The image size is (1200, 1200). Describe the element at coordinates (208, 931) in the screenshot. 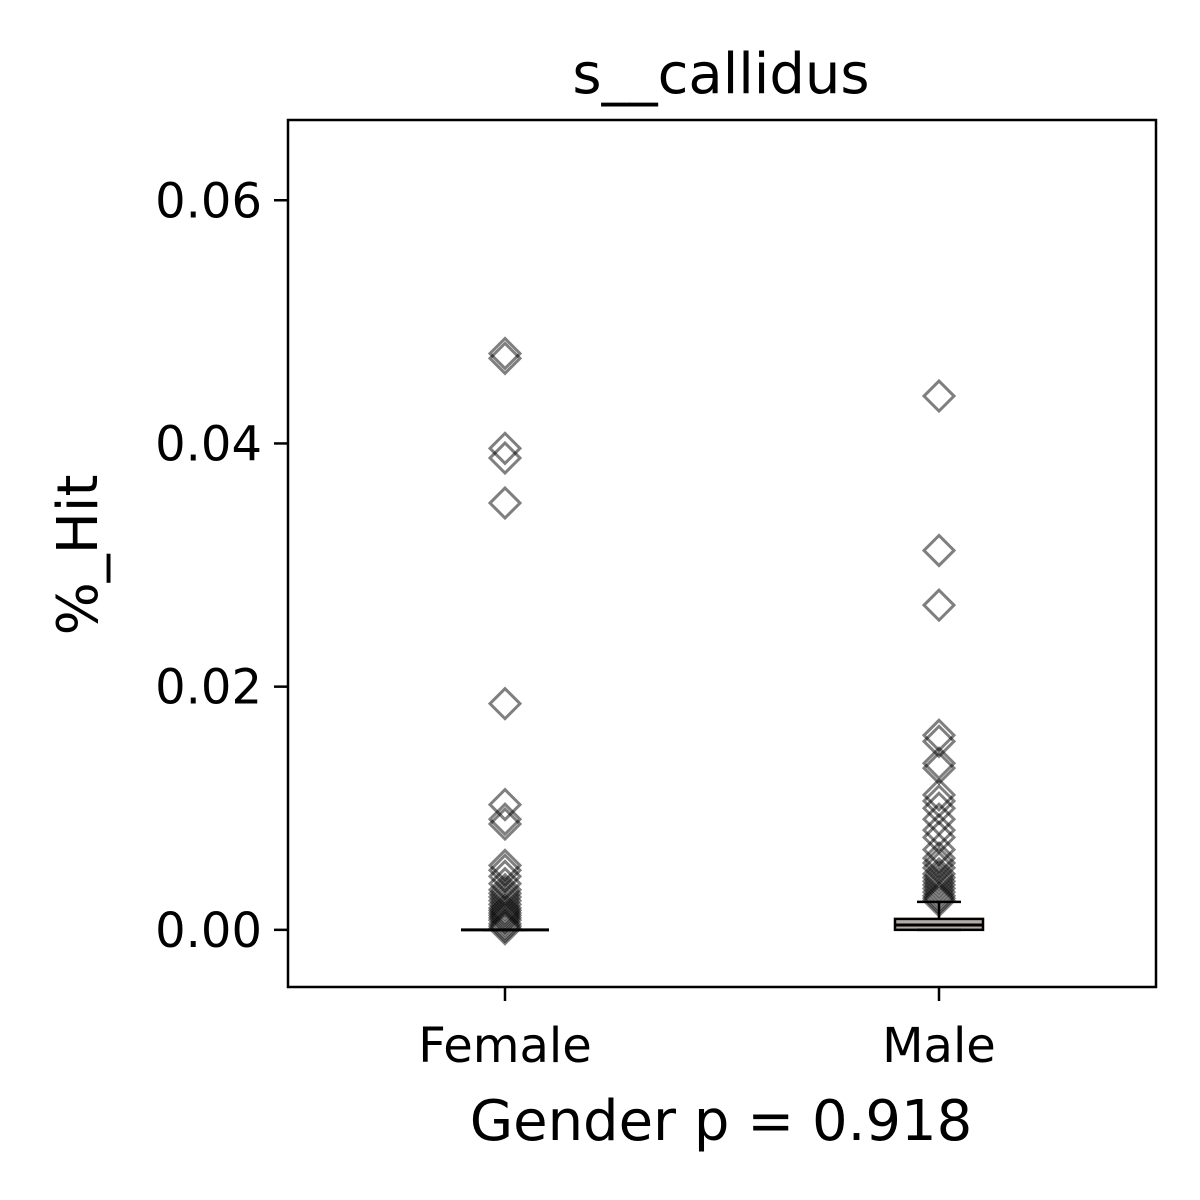

I see `y-tick-label: 0.00` at that location.